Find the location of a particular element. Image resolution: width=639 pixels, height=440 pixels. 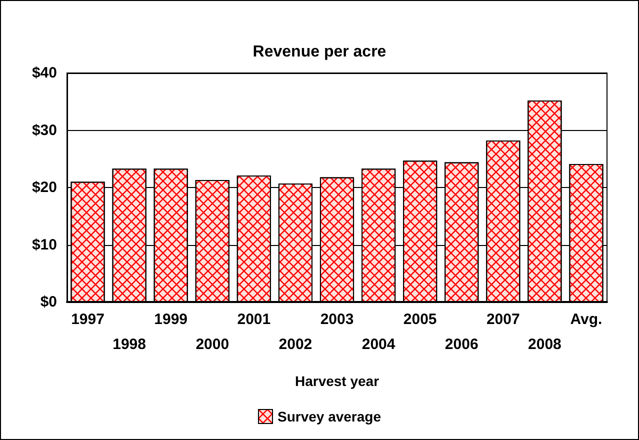

y-tick-label: $40 is located at coordinates (44, 73).